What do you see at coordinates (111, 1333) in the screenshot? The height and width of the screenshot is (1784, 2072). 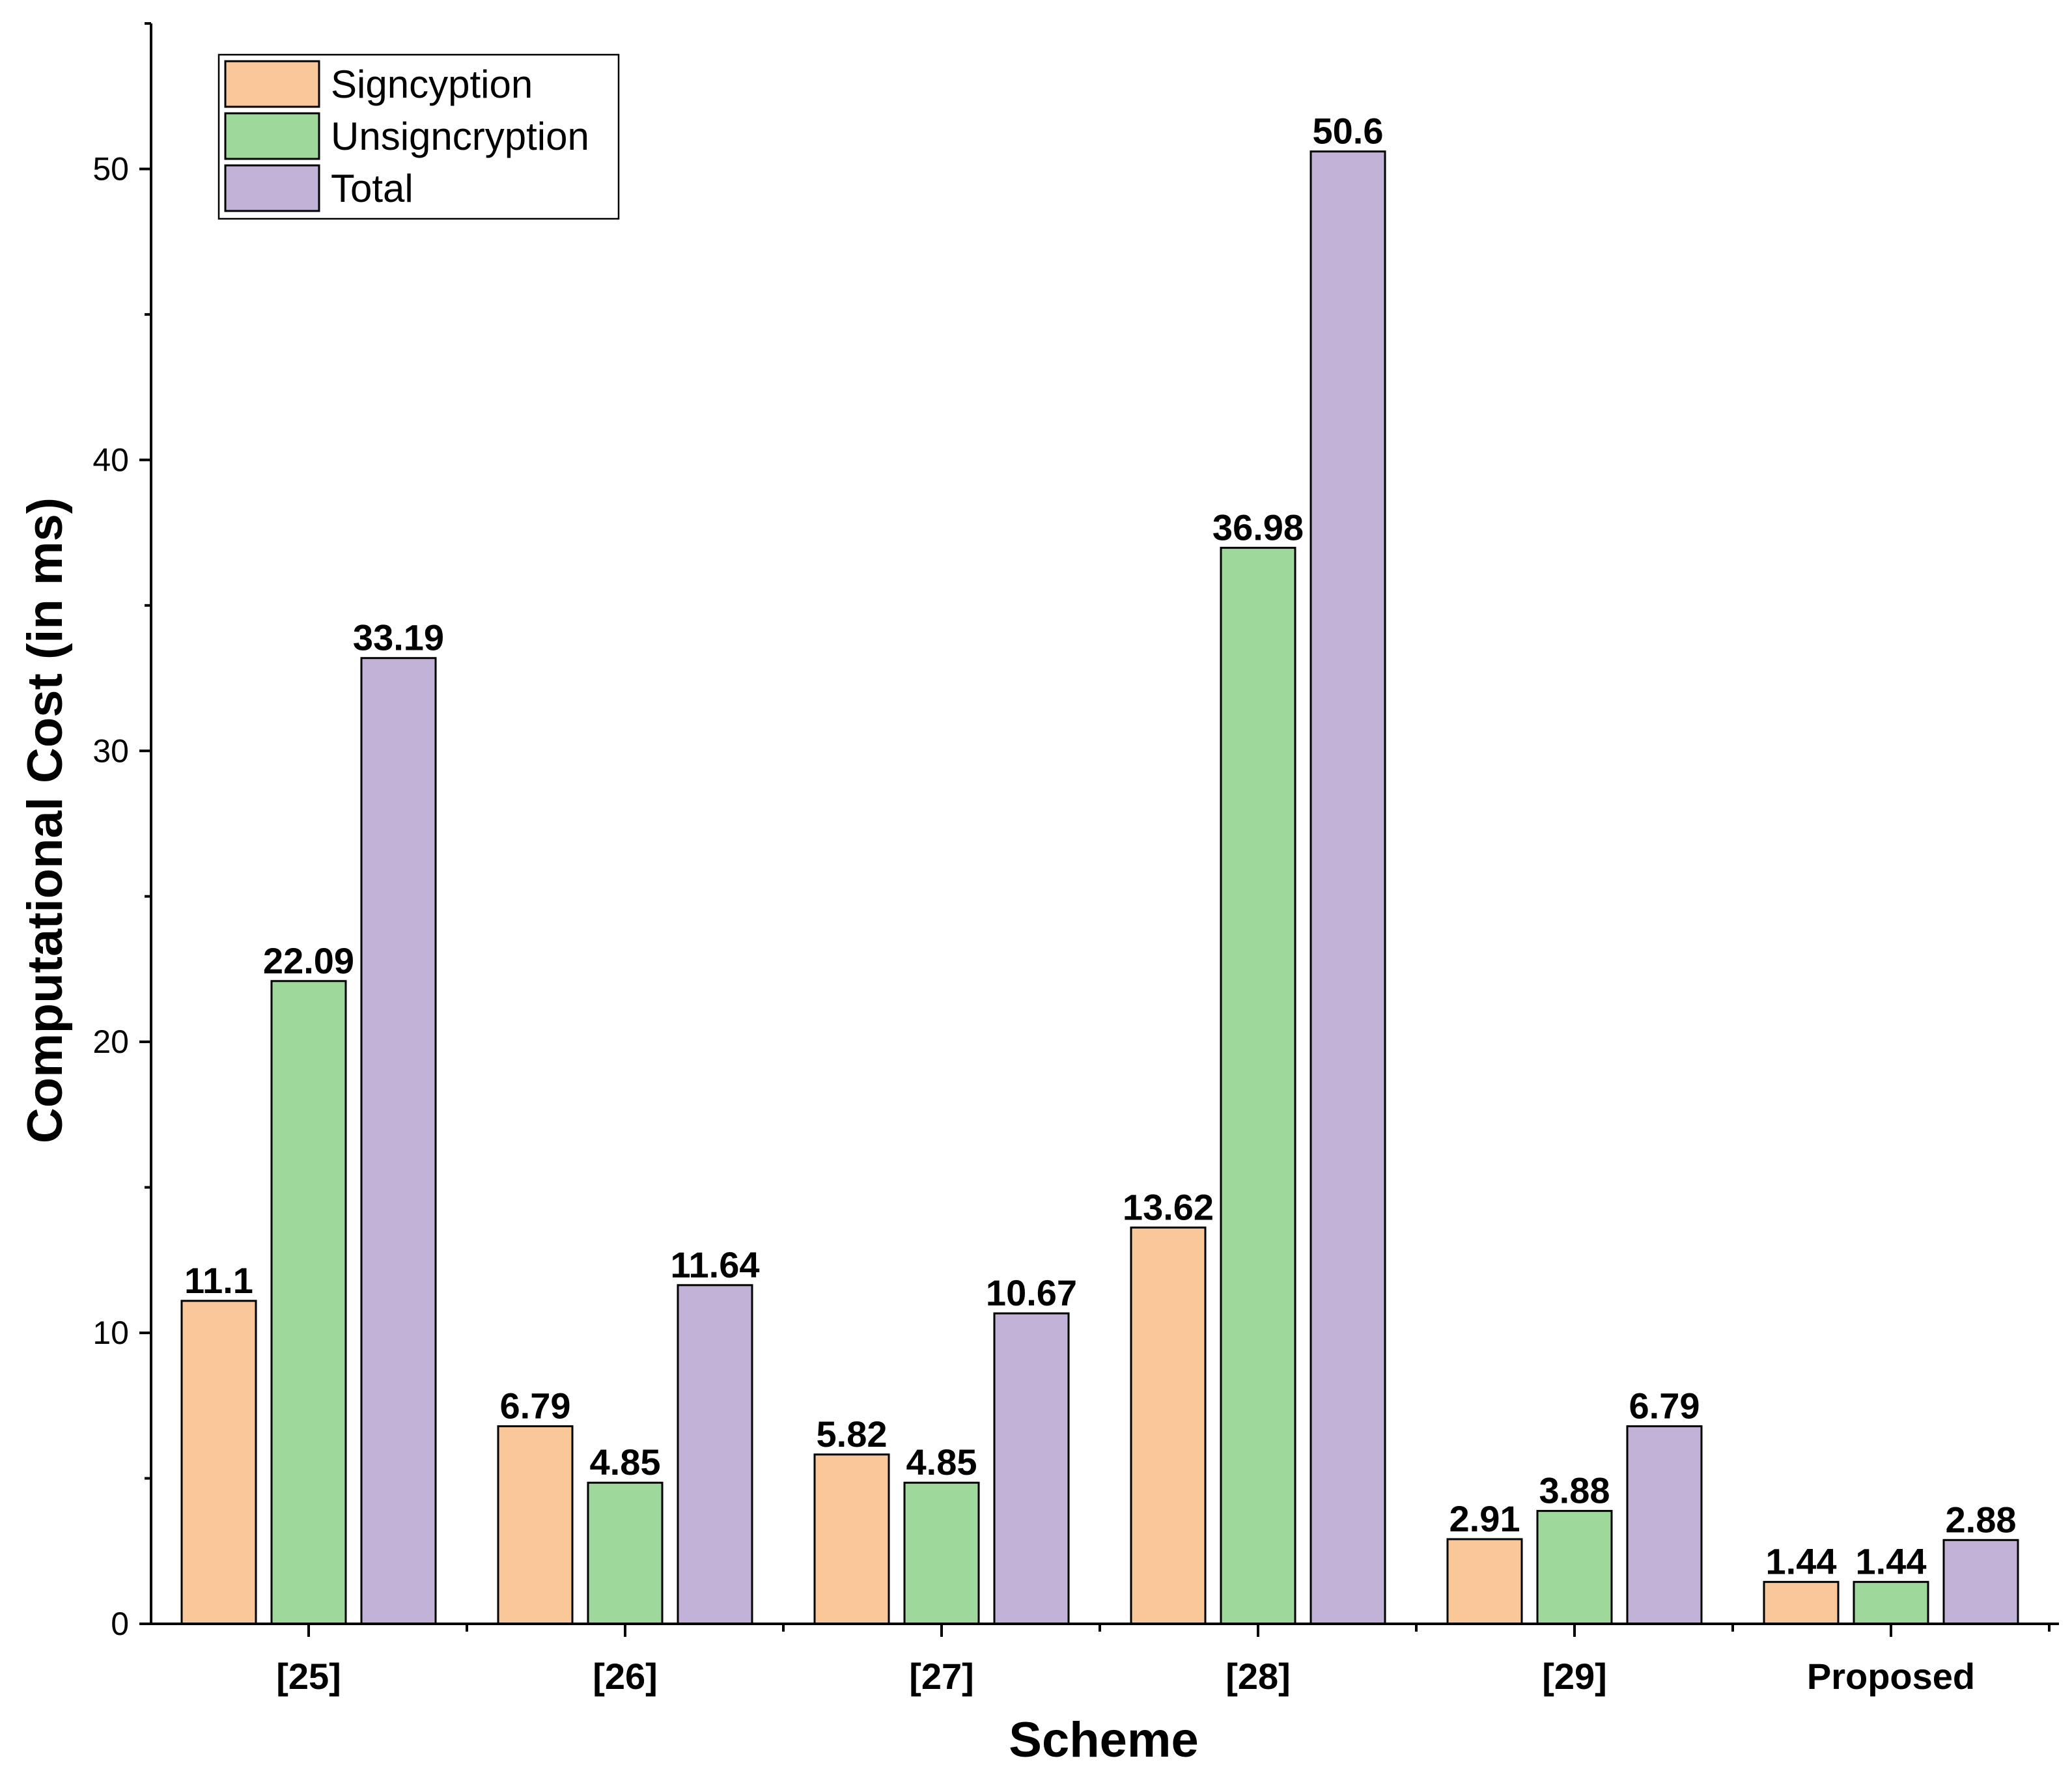 I see `y-tick-label: 10` at bounding box center [111, 1333].